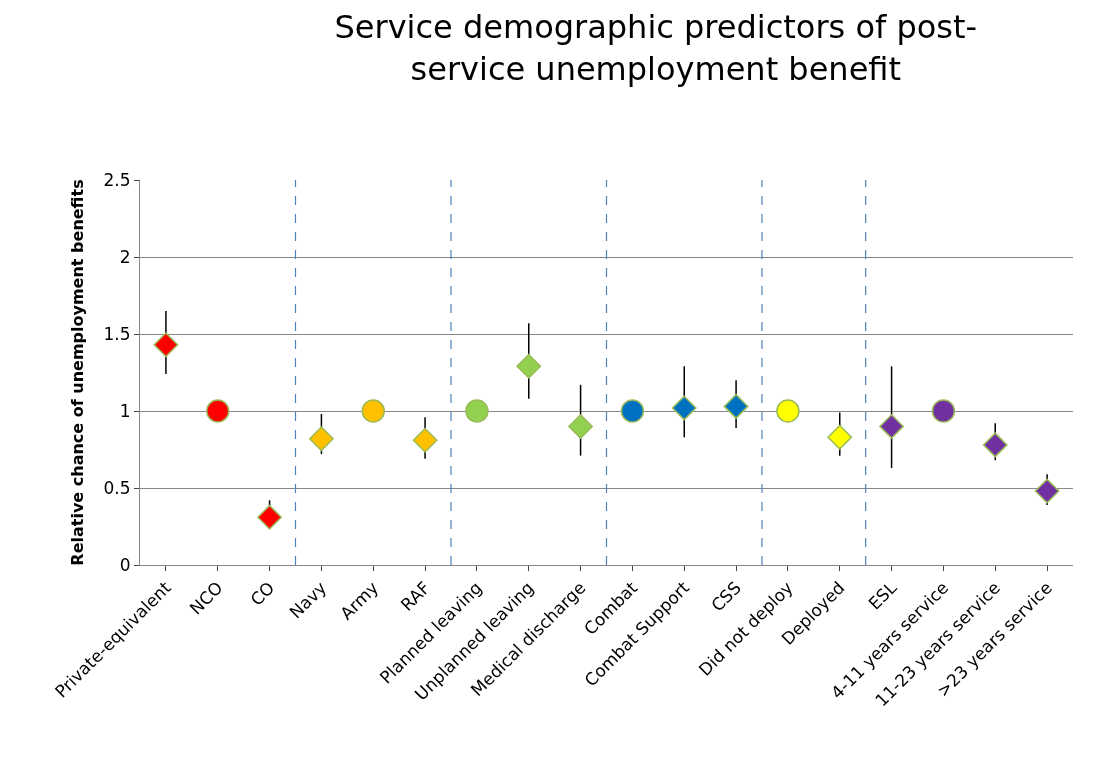  What do you see at coordinates (262, 593) in the screenshot?
I see `x-tick-label: CO` at bounding box center [262, 593].